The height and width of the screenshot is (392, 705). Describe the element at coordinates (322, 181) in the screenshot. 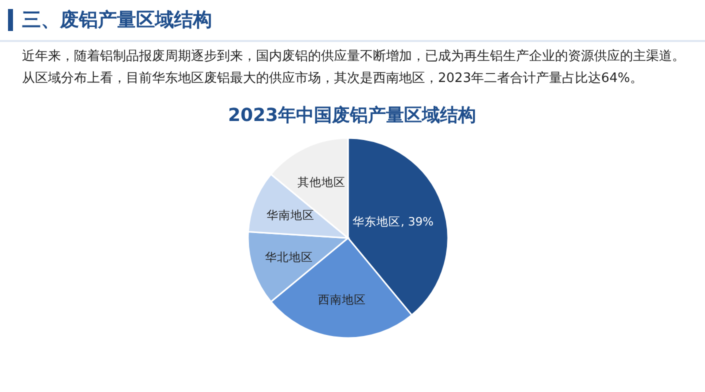

I see `slice-label: 其他地区` at that location.